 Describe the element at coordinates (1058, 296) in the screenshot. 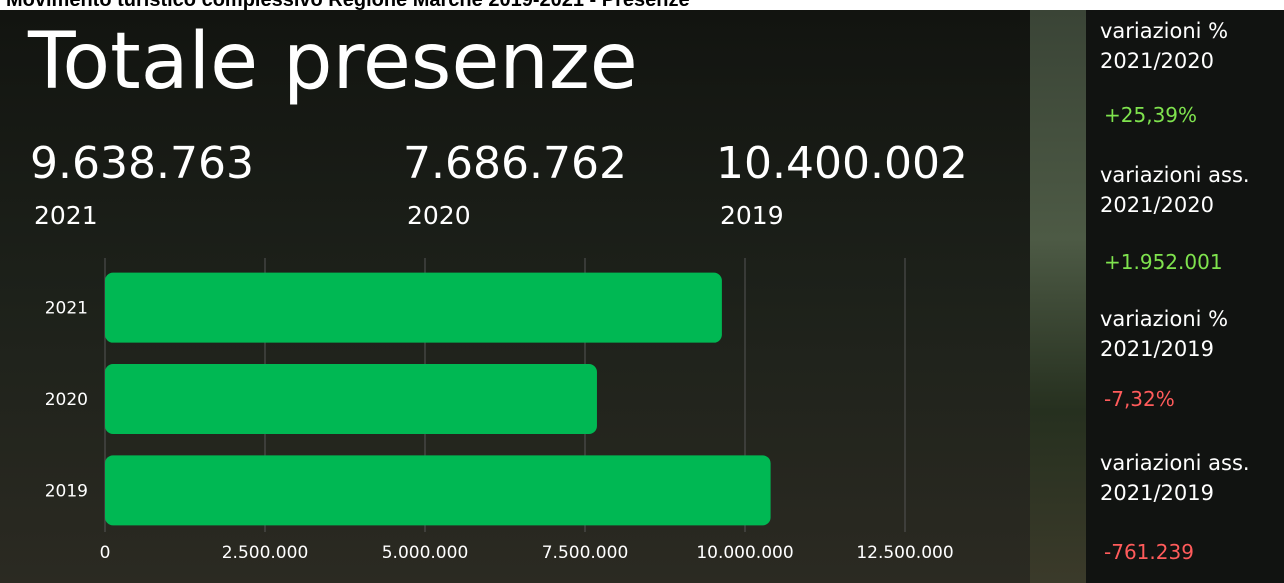

I see `photo-strip` at that location.